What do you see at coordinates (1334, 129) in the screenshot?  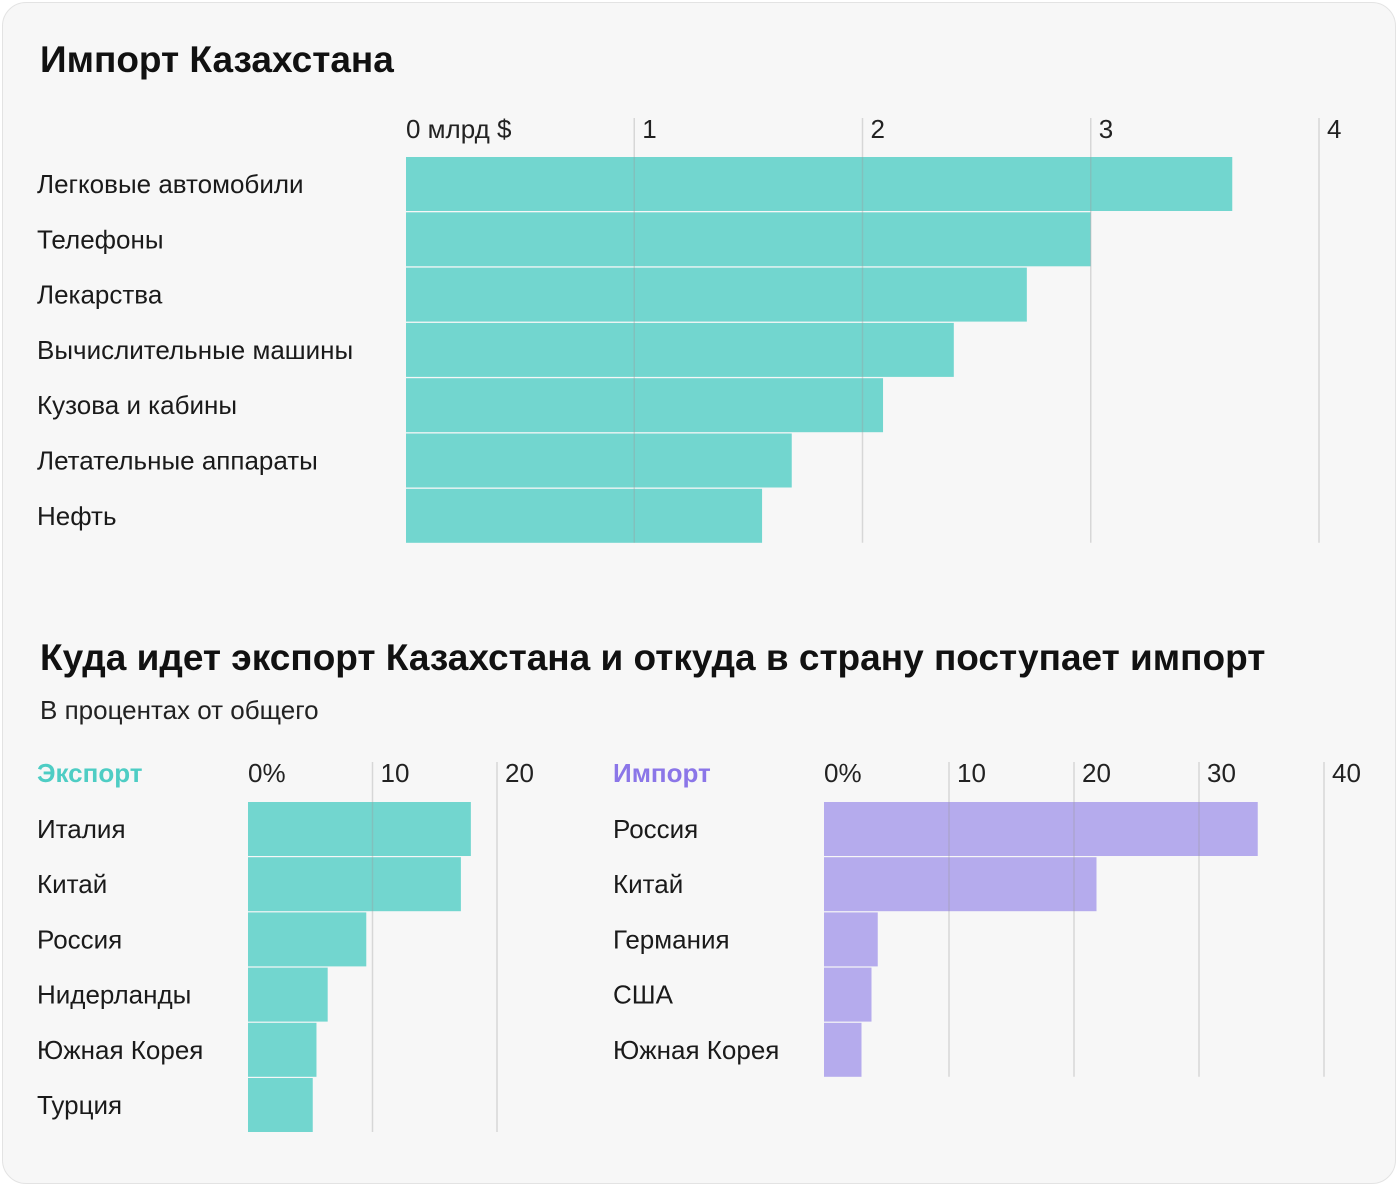 I see `import-goods-tick-label: 4` at bounding box center [1334, 129].